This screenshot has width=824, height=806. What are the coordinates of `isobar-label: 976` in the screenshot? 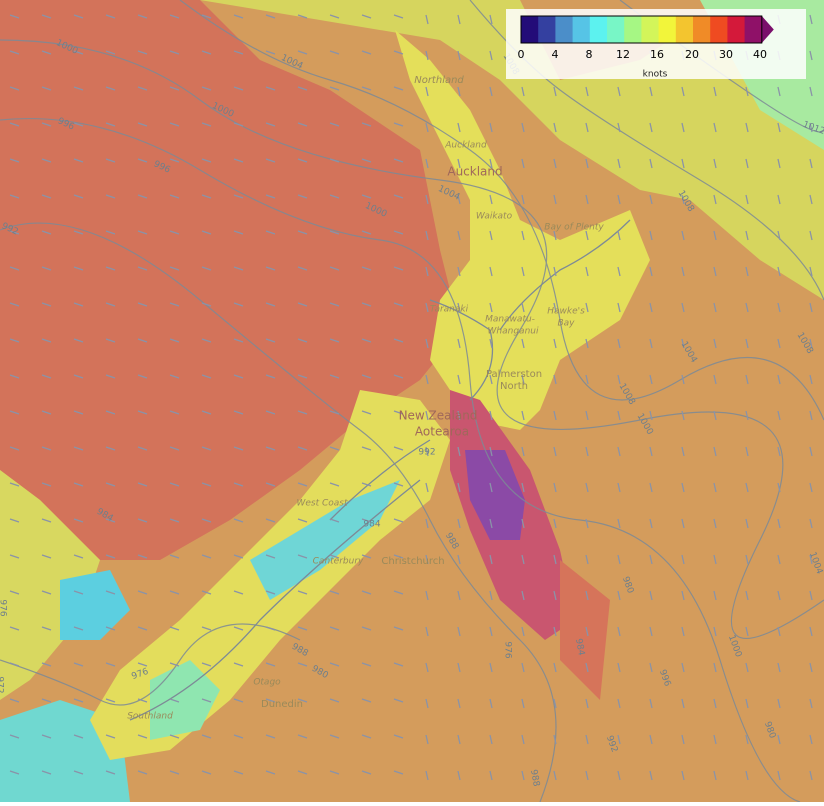 It's located at (4, 607).